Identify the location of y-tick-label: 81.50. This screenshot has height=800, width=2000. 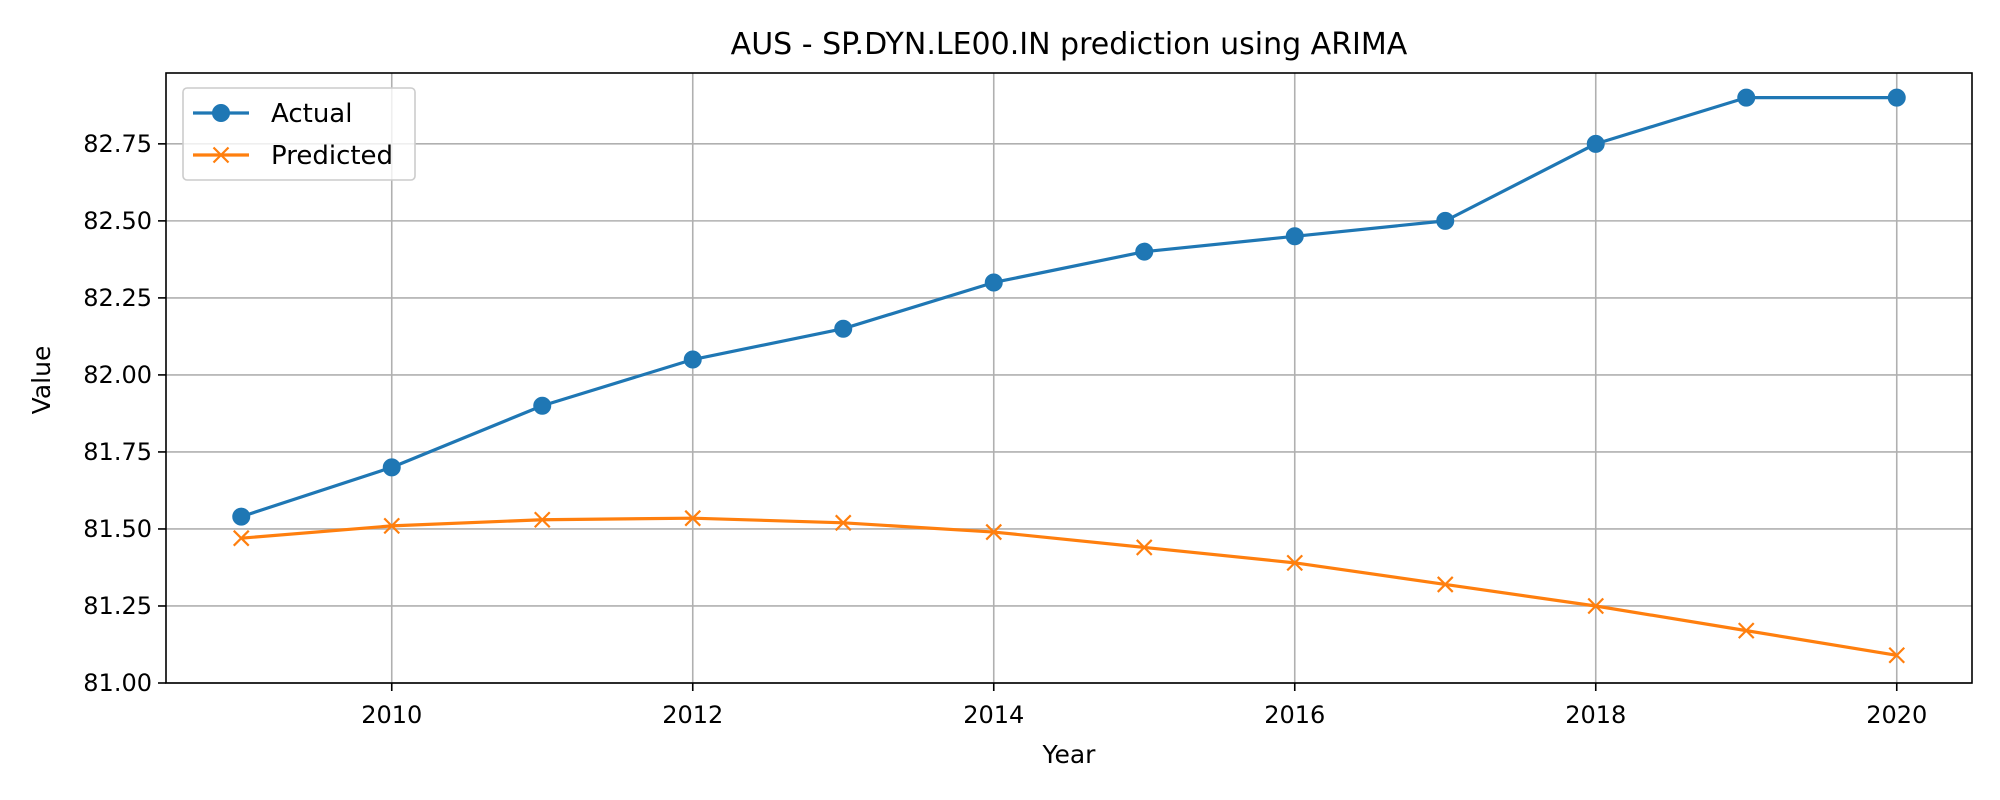
(117, 529).